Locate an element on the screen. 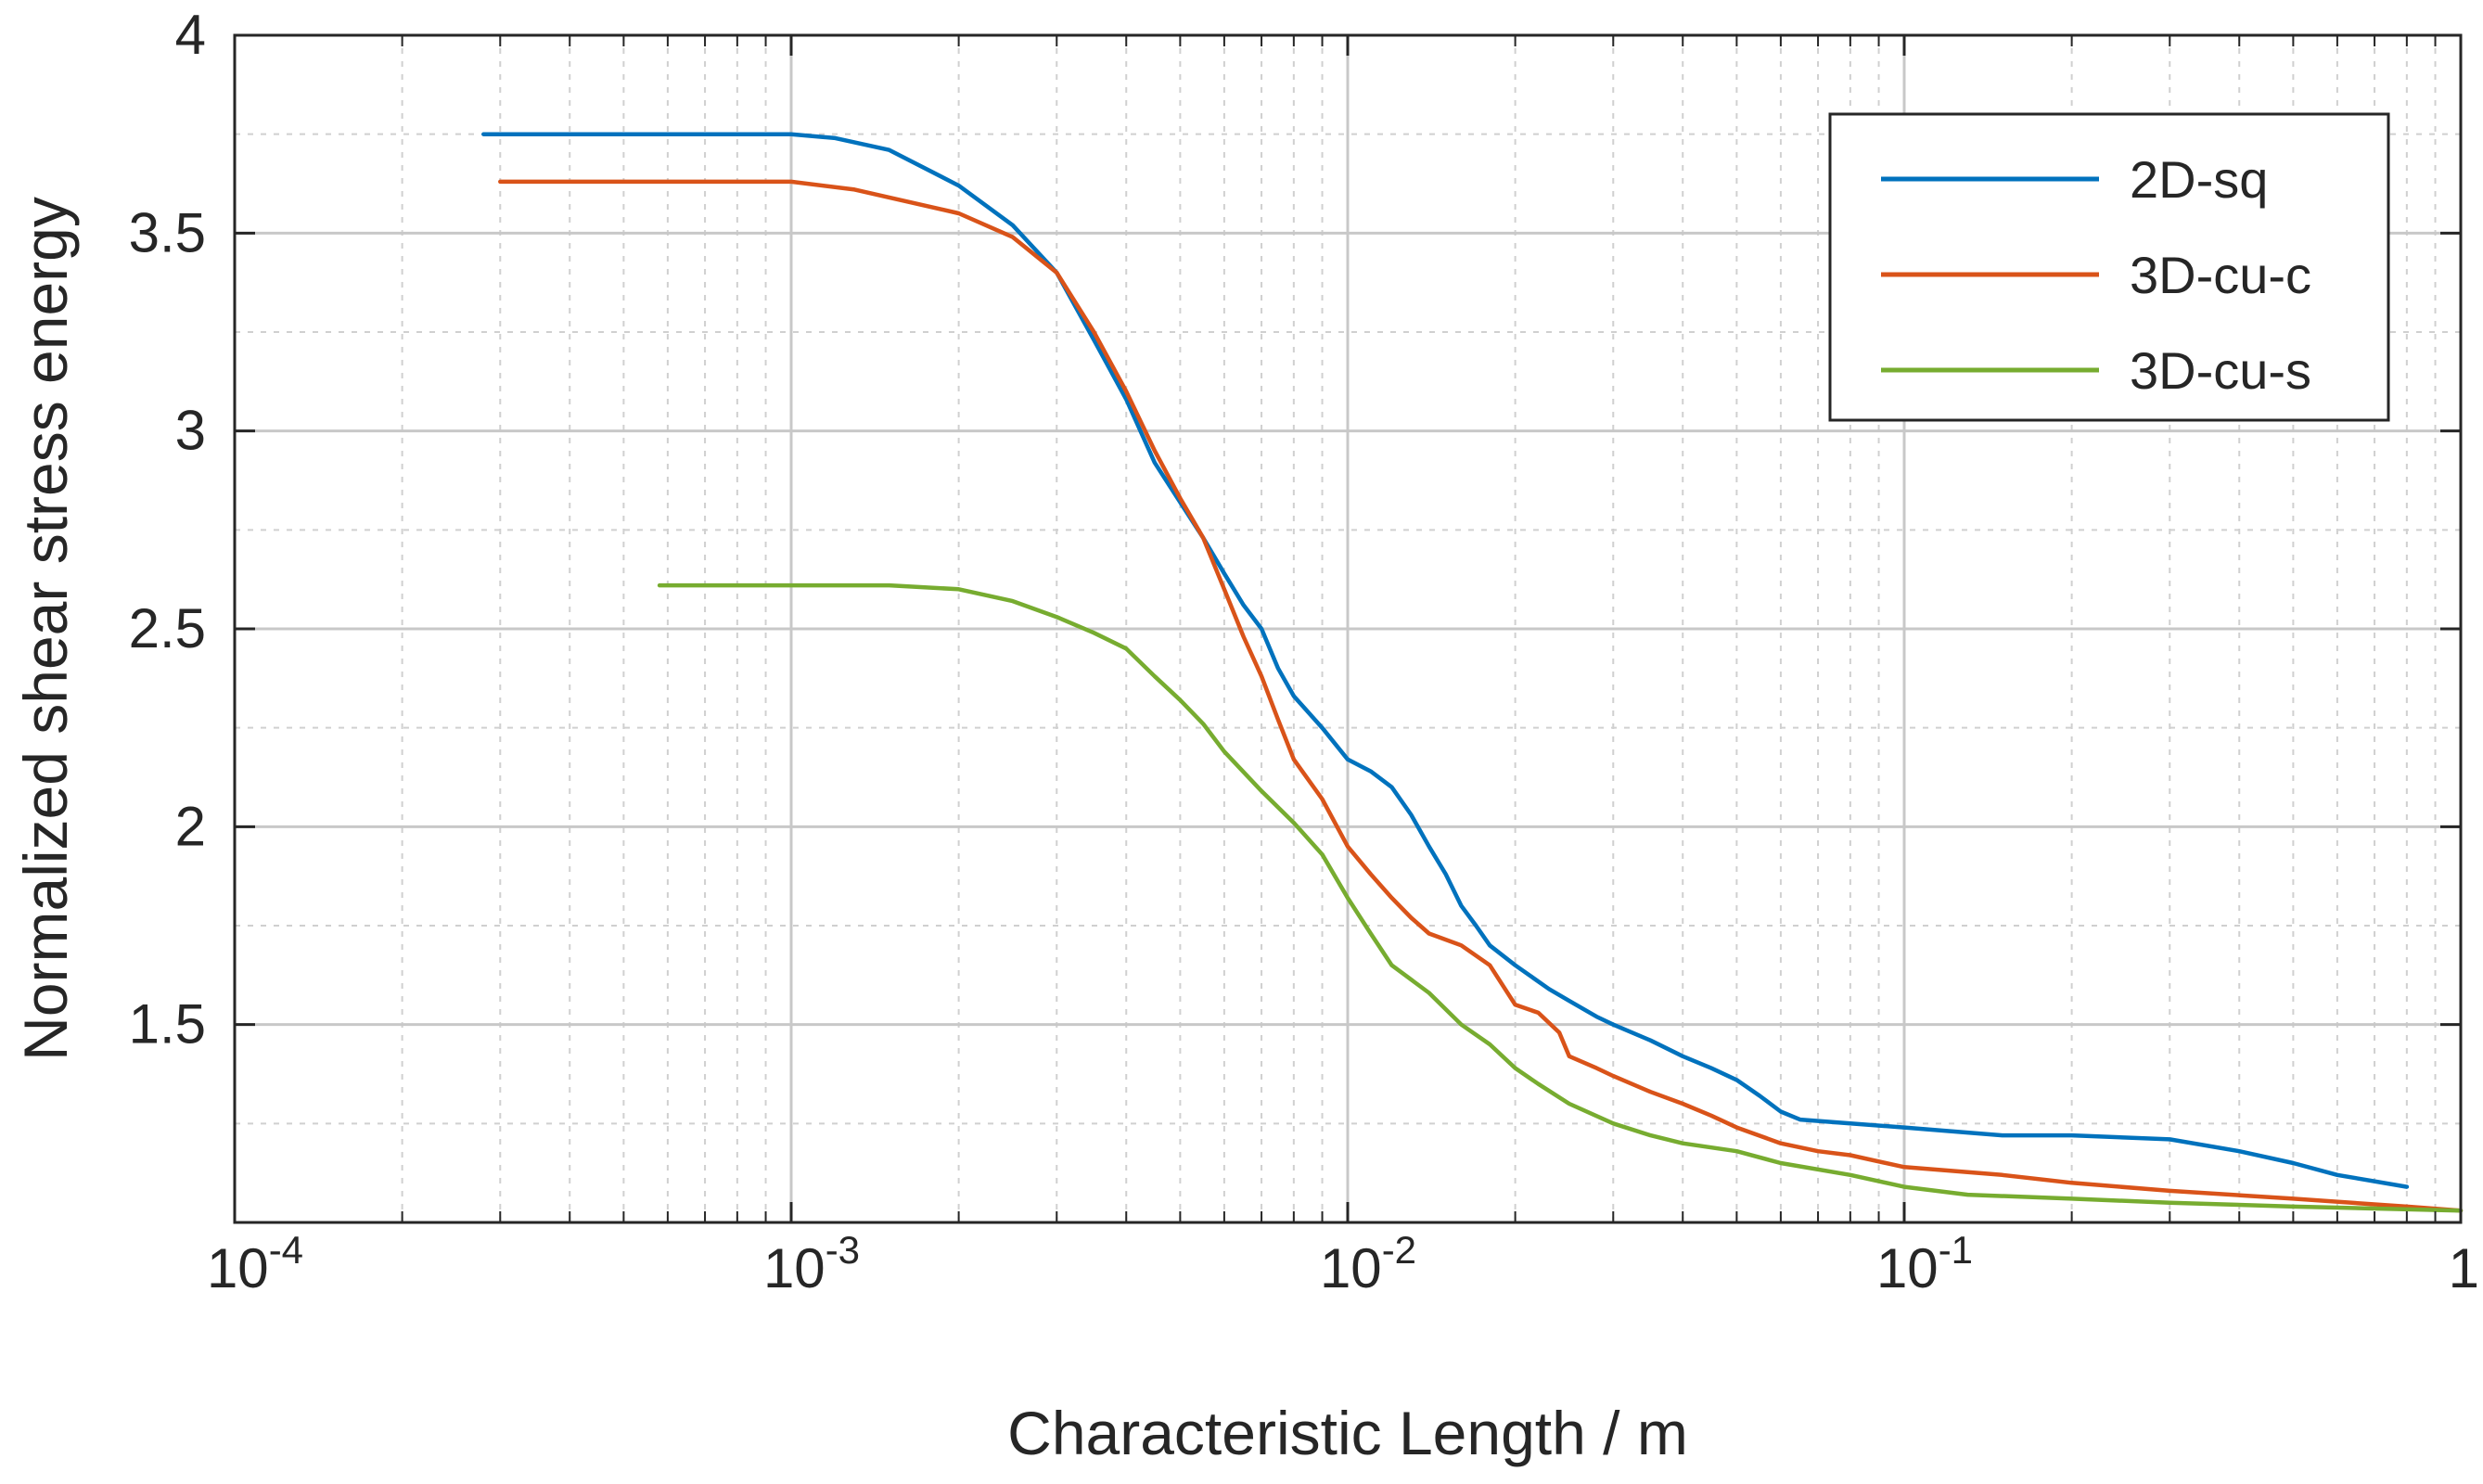 The image size is (2483, 1484). y-tick-labels: 1.5 2 2.5 3 3.5 4 is located at coordinates (167, 529).